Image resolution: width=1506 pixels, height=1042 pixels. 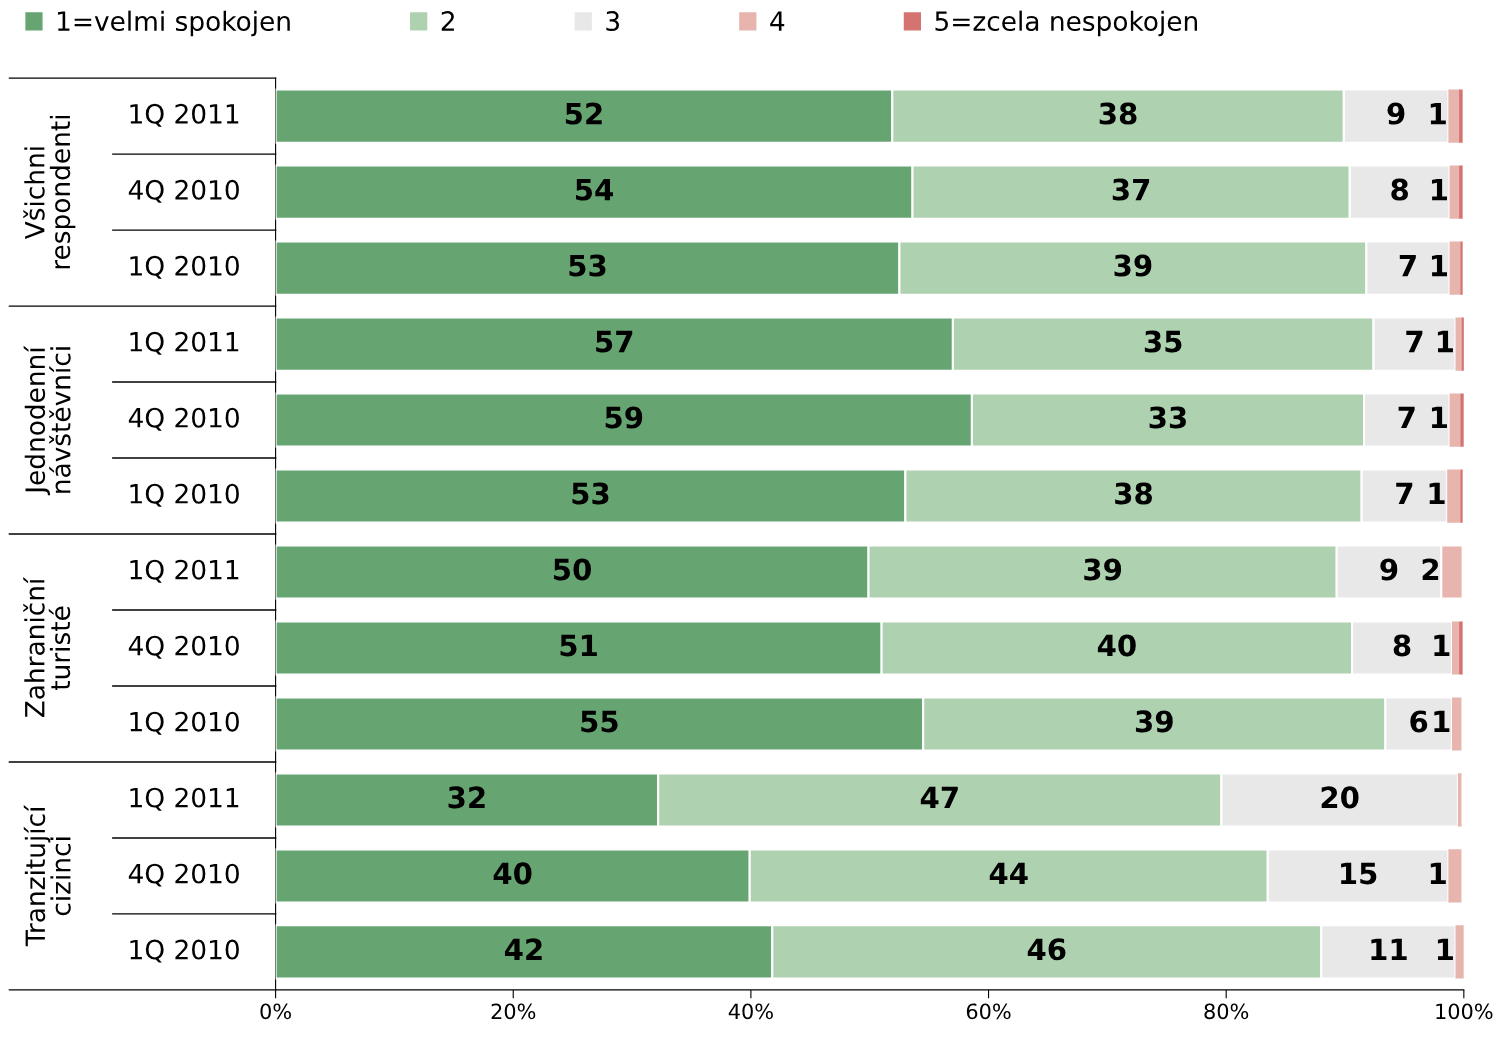 What do you see at coordinates (1167, 417) in the screenshot?
I see `data-label: 33` at bounding box center [1167, 417].